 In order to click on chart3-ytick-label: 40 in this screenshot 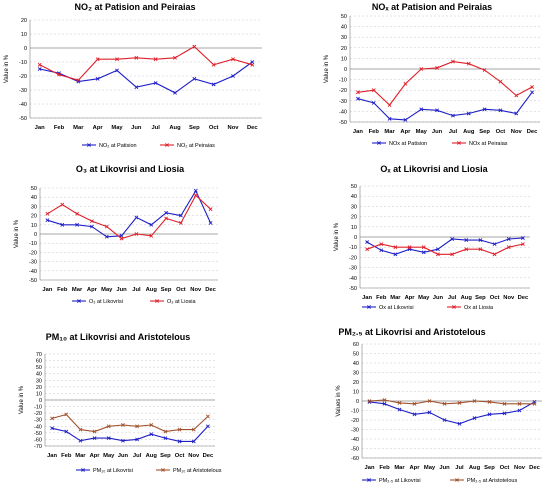, I will do `click(34, 198)`.